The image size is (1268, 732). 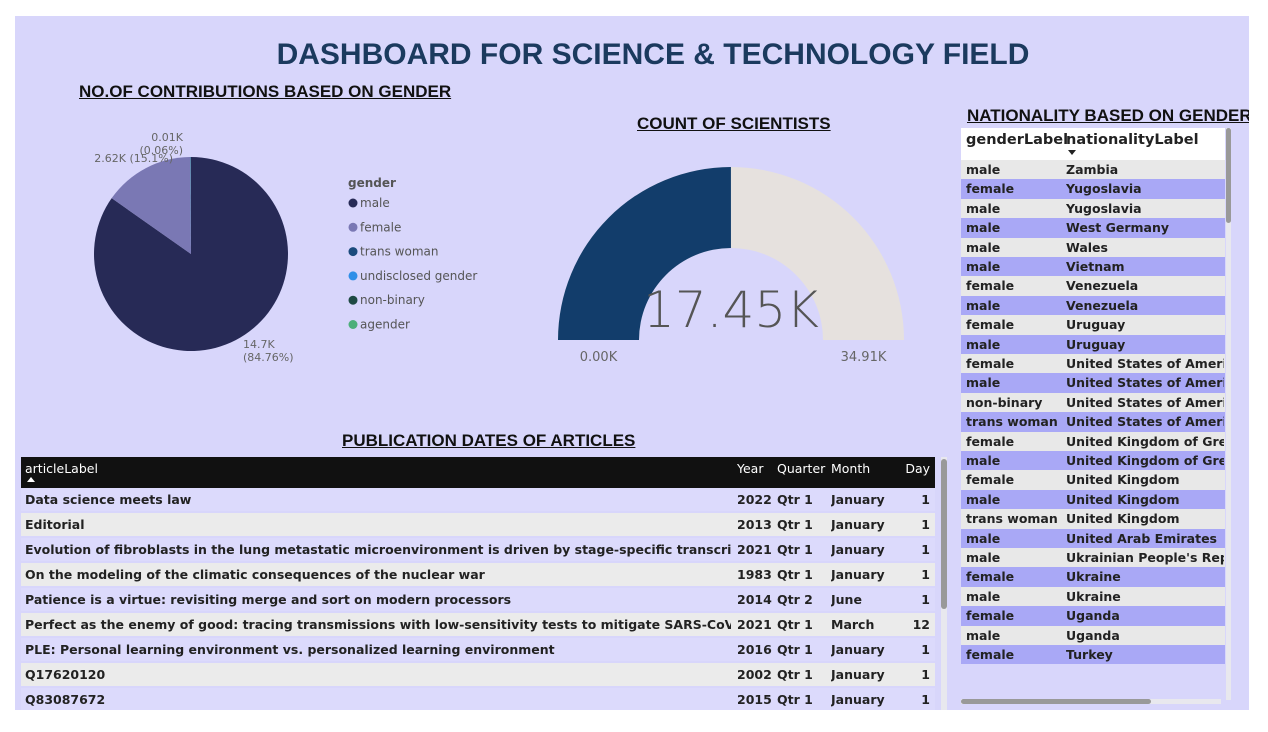 I want to click on data-label: 14.7K (84.76%), so click(x=268, y=351).